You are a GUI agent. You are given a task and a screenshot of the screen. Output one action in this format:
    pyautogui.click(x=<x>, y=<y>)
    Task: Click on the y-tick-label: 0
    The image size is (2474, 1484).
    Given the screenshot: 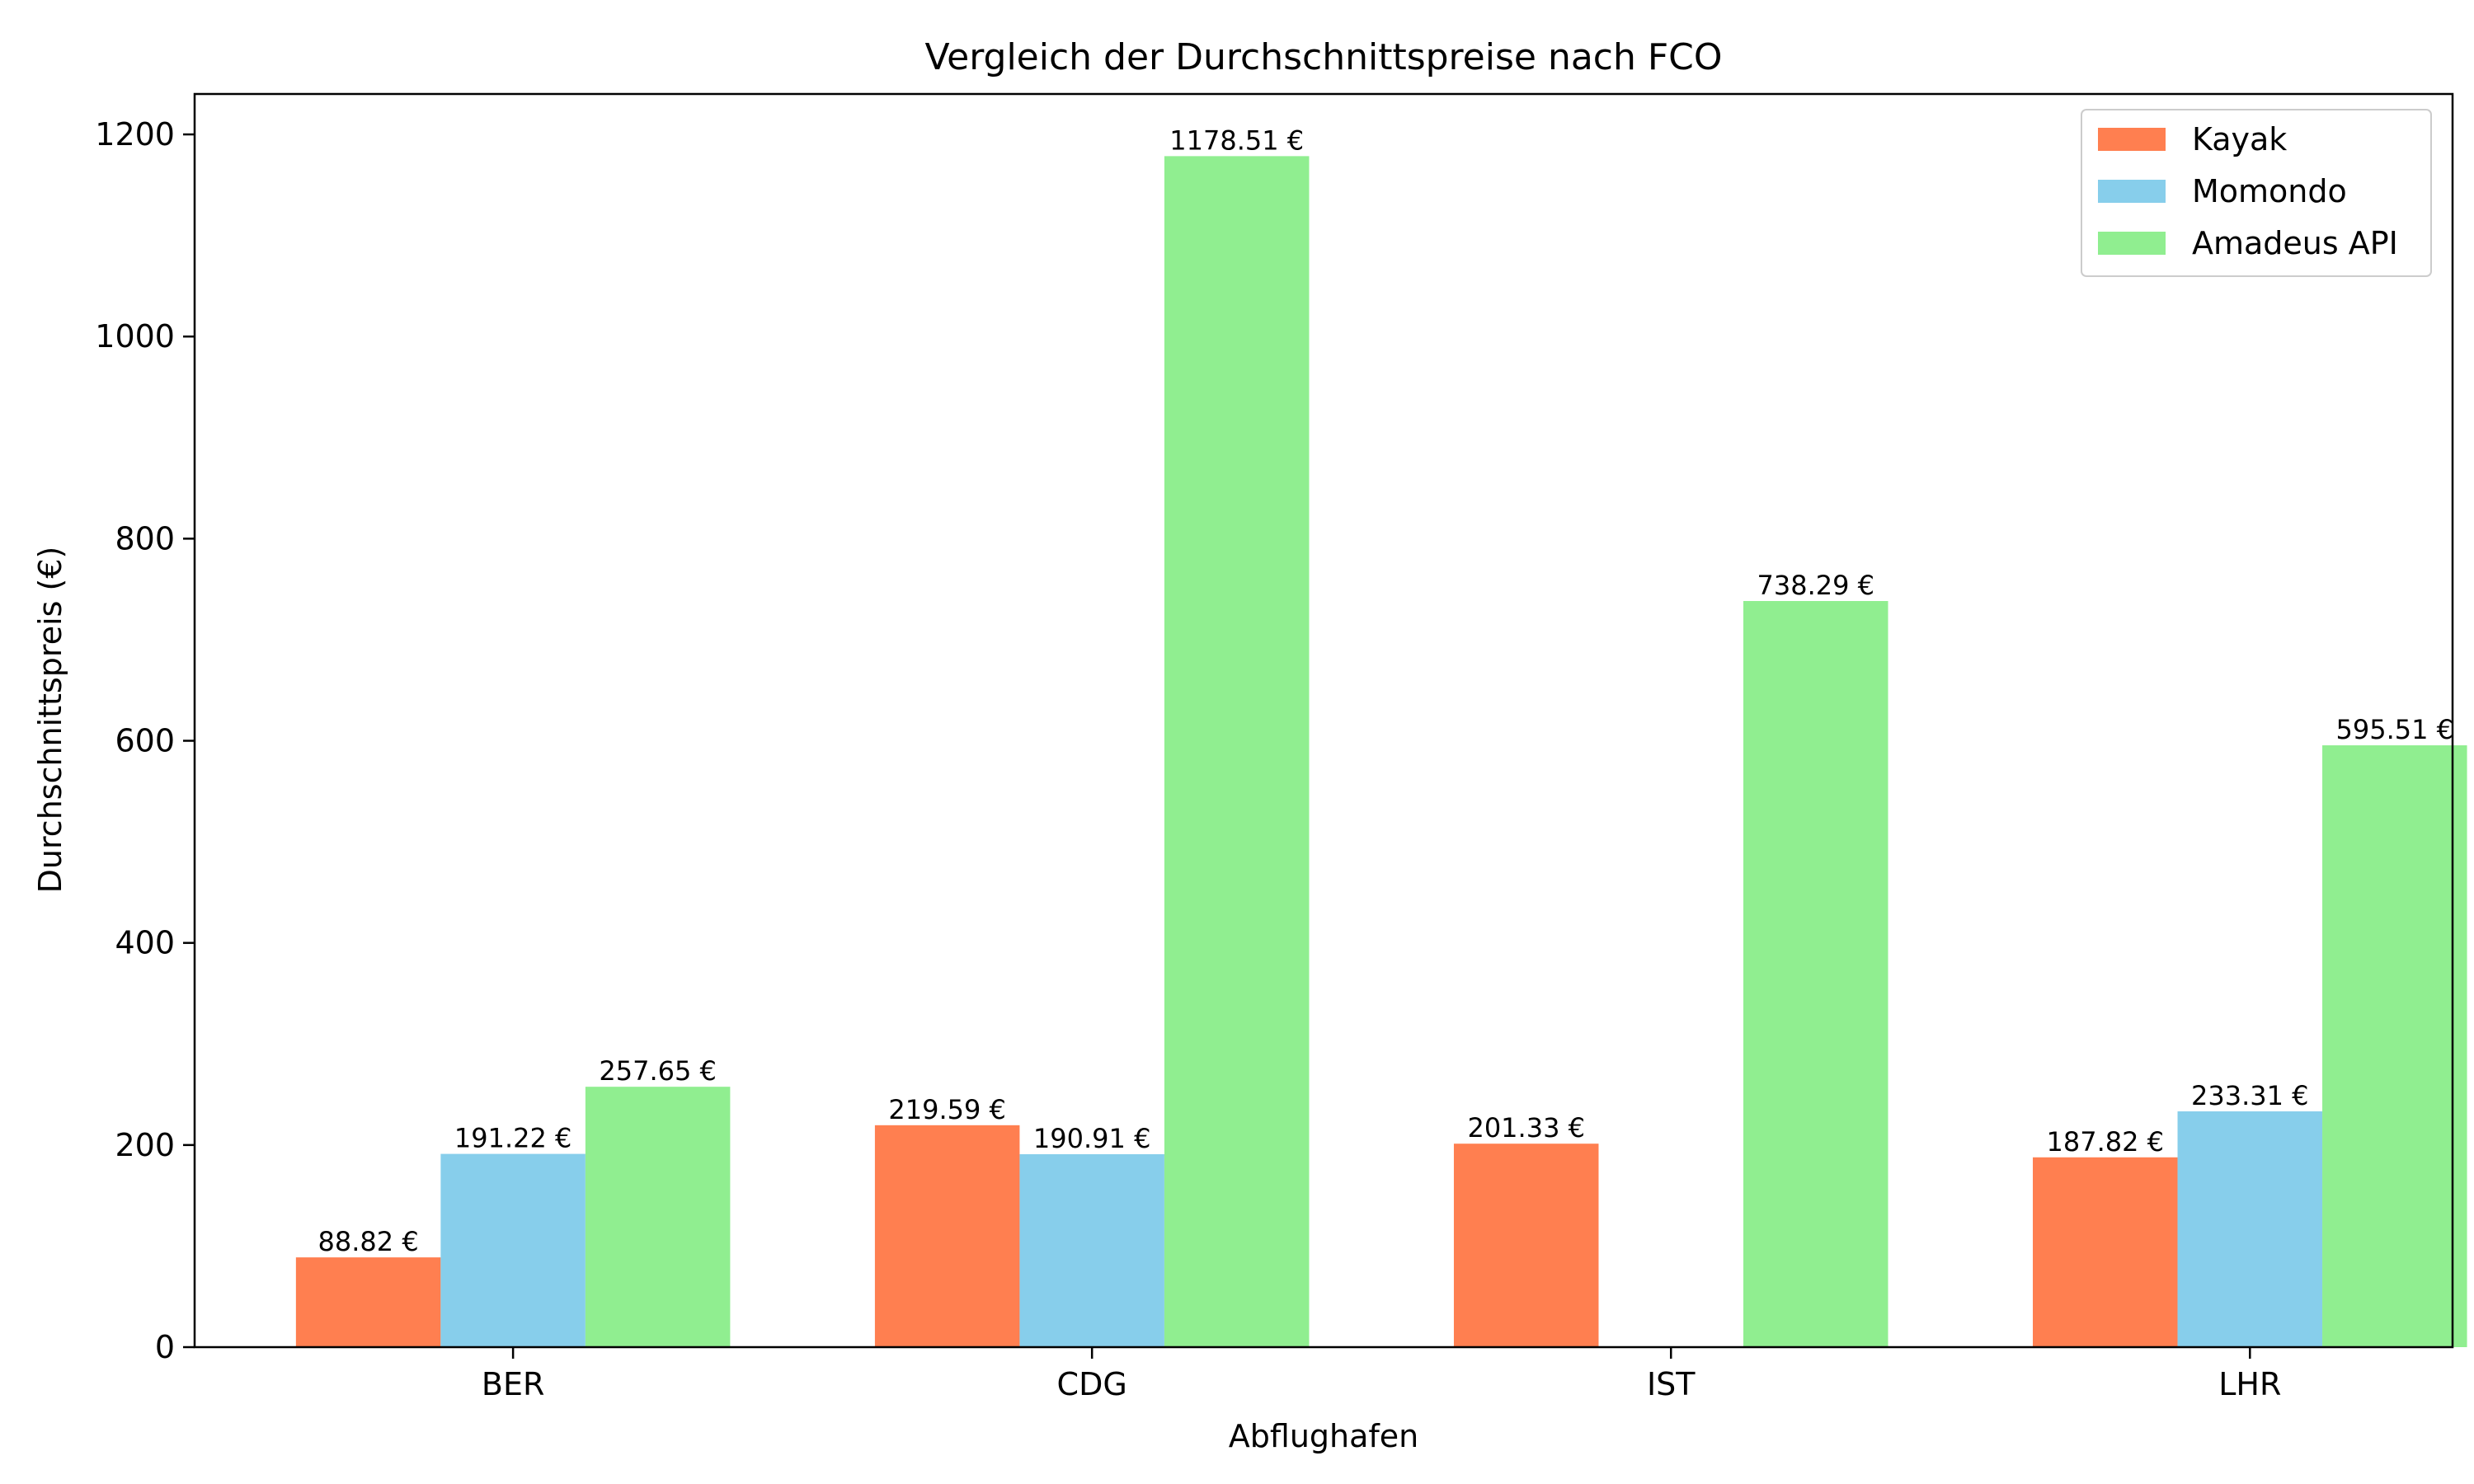 What is the action you would take?
    pyautogui.click(x=165, y=1347)
    